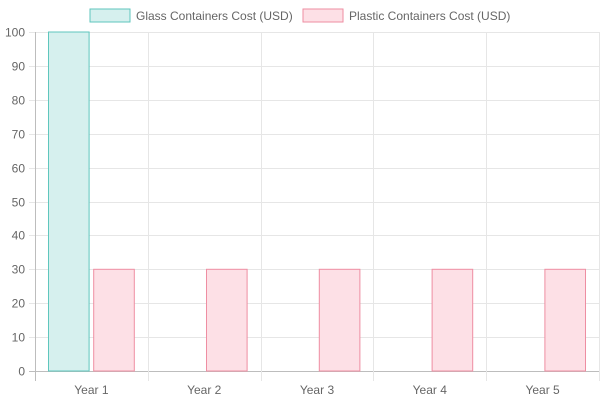 This screenshot has width=600, height=400. What do you see at coordinates (15, 33) in the screenshot?
I see `y-tick-label-100: 100` at bounding box center [15, 33].